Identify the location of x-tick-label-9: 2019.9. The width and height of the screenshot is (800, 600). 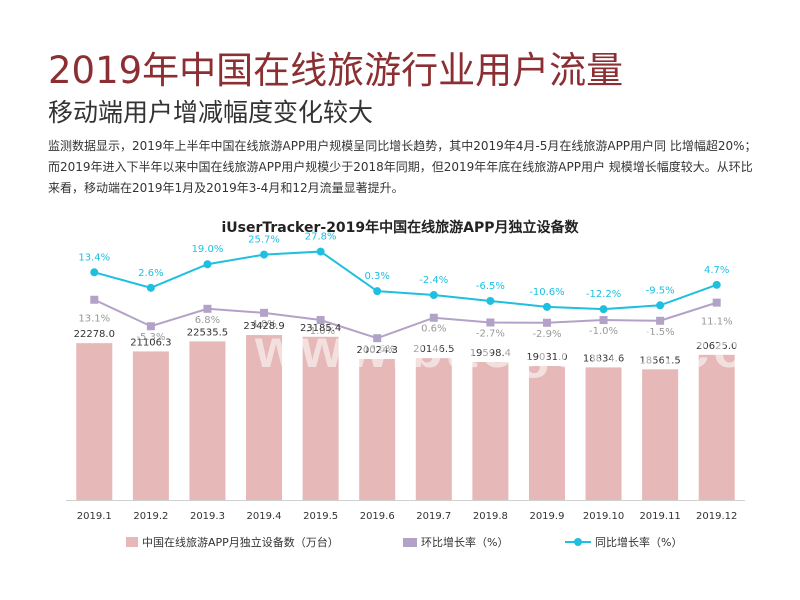
(546, 516).